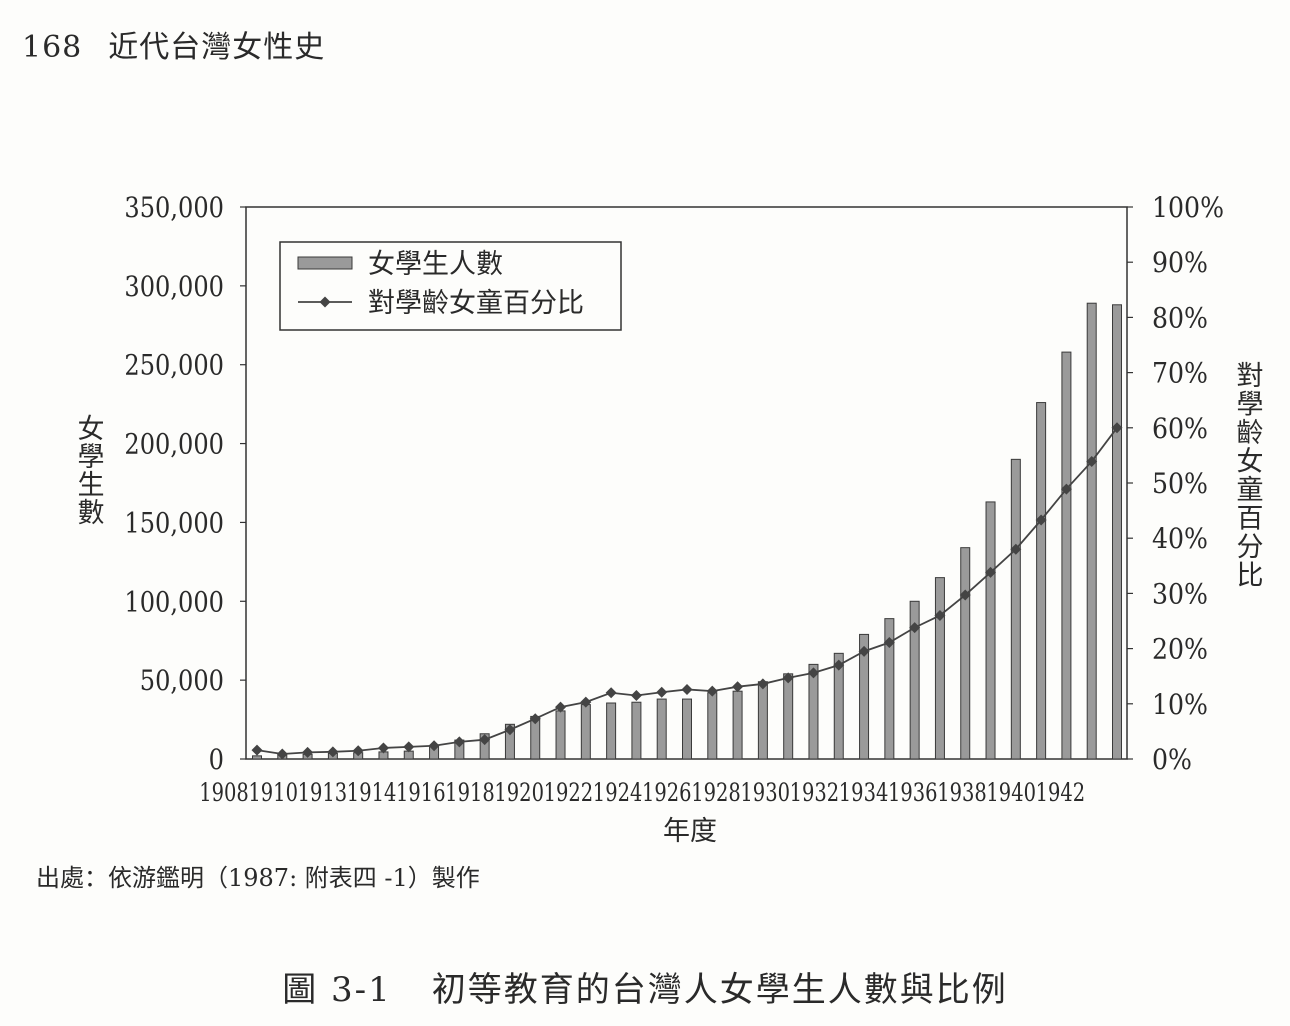  I want to click on legend-bar-label: 女學生人數, so click(435, 264).